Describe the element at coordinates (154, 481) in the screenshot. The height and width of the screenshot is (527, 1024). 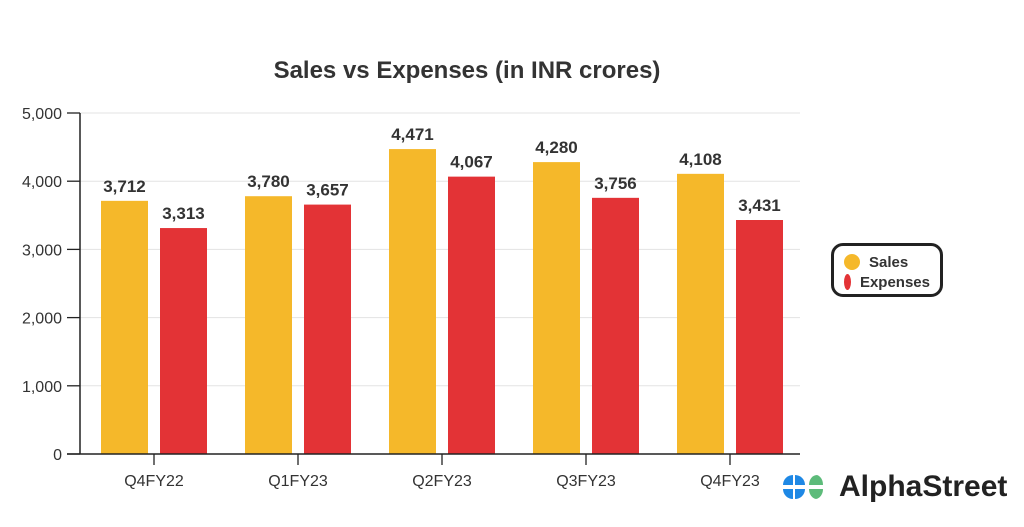
I see `x-tick-label: Q4FY22` at that location.